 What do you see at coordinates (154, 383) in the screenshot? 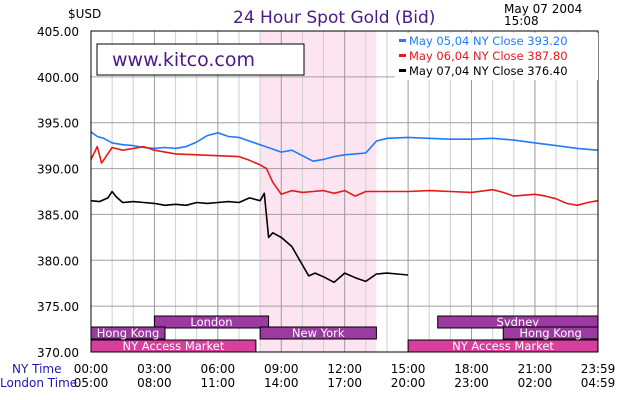
I see `x-tick-label-london: 08:00` at bounding box center [154, 383].